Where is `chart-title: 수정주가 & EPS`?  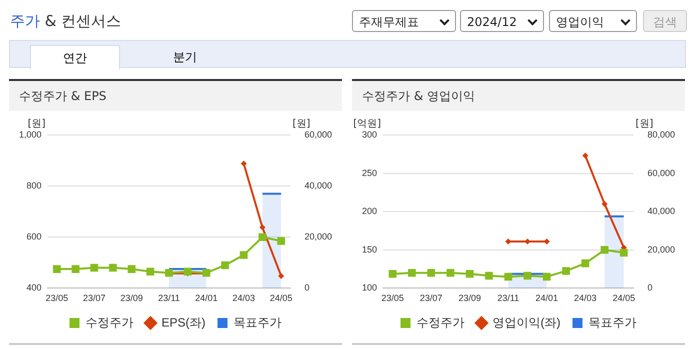 chart-title: 수정주가 & EPS is located at coordinates (175, 96).